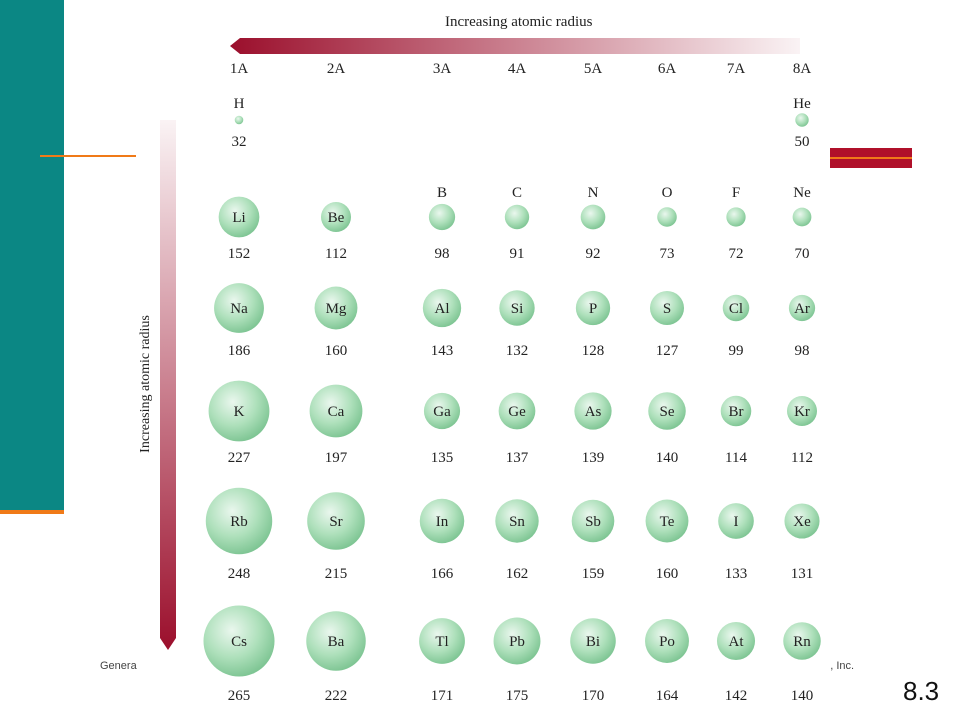 The image size is (960, 720). Describe the element at coordinates (802, 430) in the screenshot. I see `element-kr: Kr 112` at that location.